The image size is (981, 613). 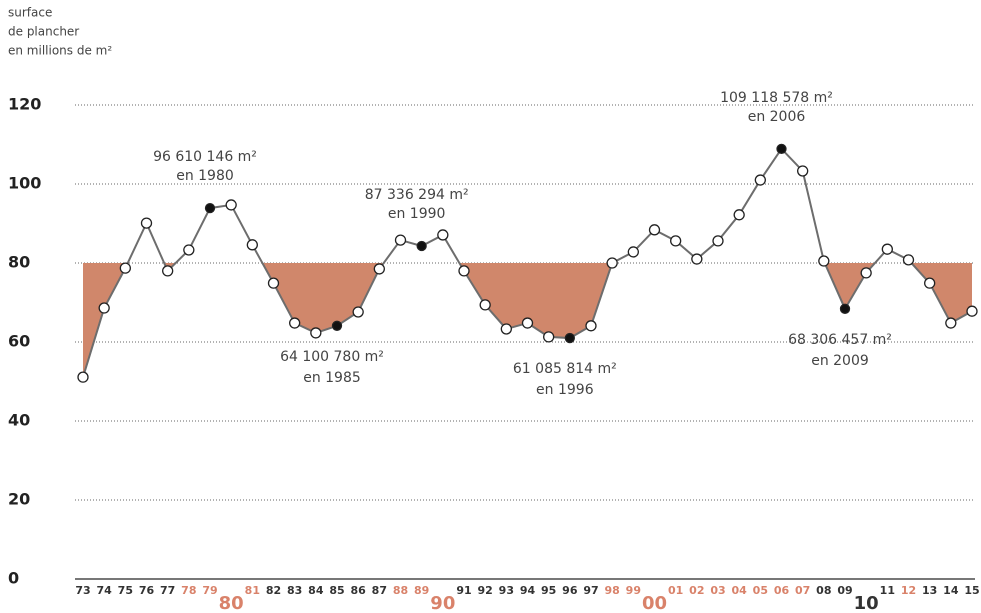 I want to click on annotation: 87 336 294 m², so click(x=417, y=195).